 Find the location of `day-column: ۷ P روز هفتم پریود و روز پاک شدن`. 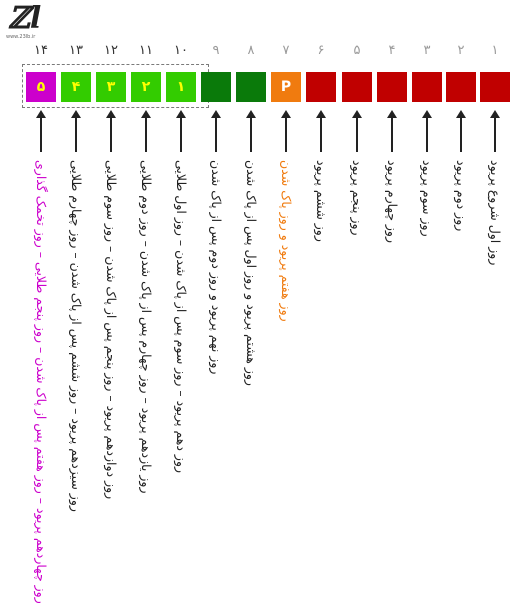

day-column: ۷ P روز هفتم پریود و روز پاک شدن is located at coordinates (286, 320).